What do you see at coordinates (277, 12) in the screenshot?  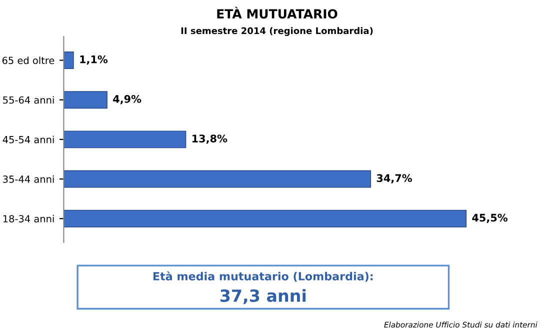 I see `chart-title: ETÀ MUTUATARIO` at bounding box center [277, 12].